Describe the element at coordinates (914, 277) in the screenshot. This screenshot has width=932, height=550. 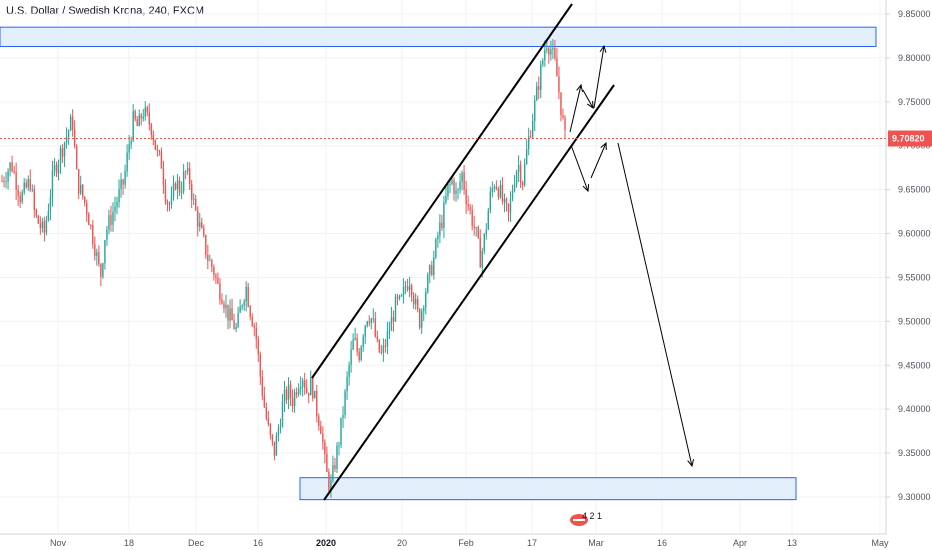
I see `y-tick-label: 9.55000` at that location.